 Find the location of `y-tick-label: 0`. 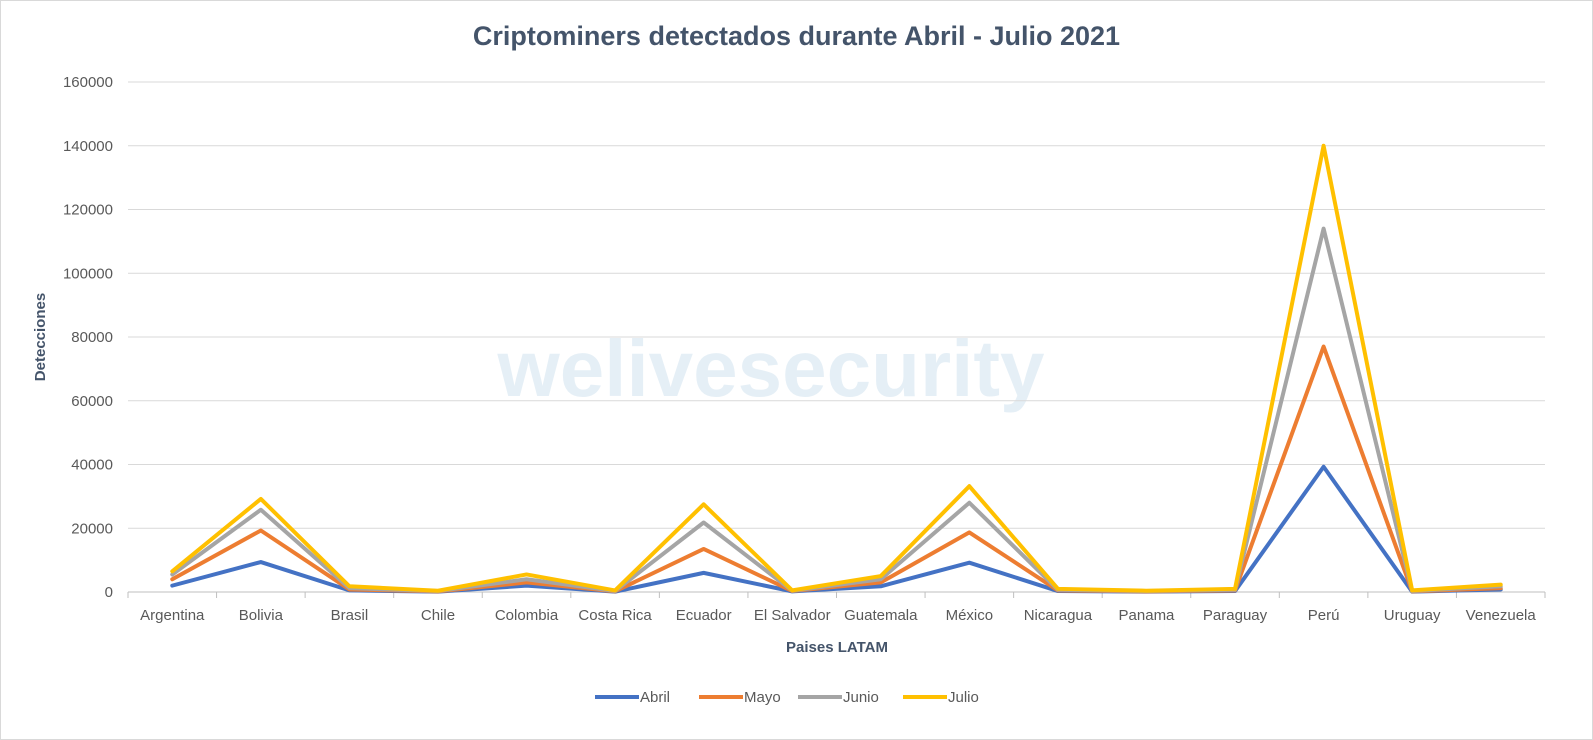

y-tick-label: 0 is located at coordinates (109, 592).